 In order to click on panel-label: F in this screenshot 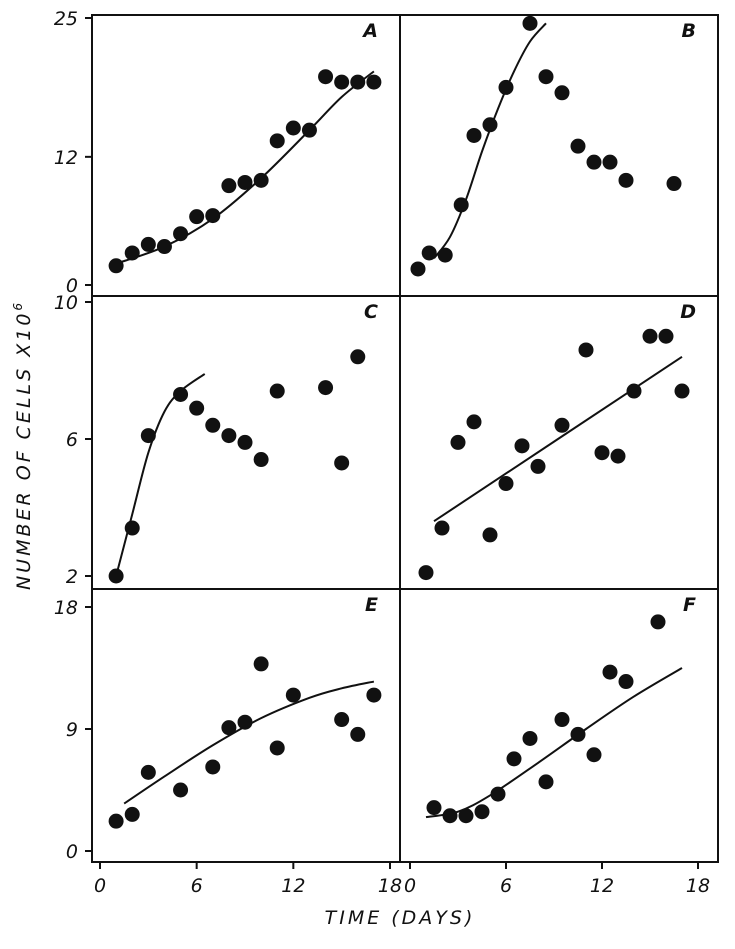, I will do `click(689, 605)`.